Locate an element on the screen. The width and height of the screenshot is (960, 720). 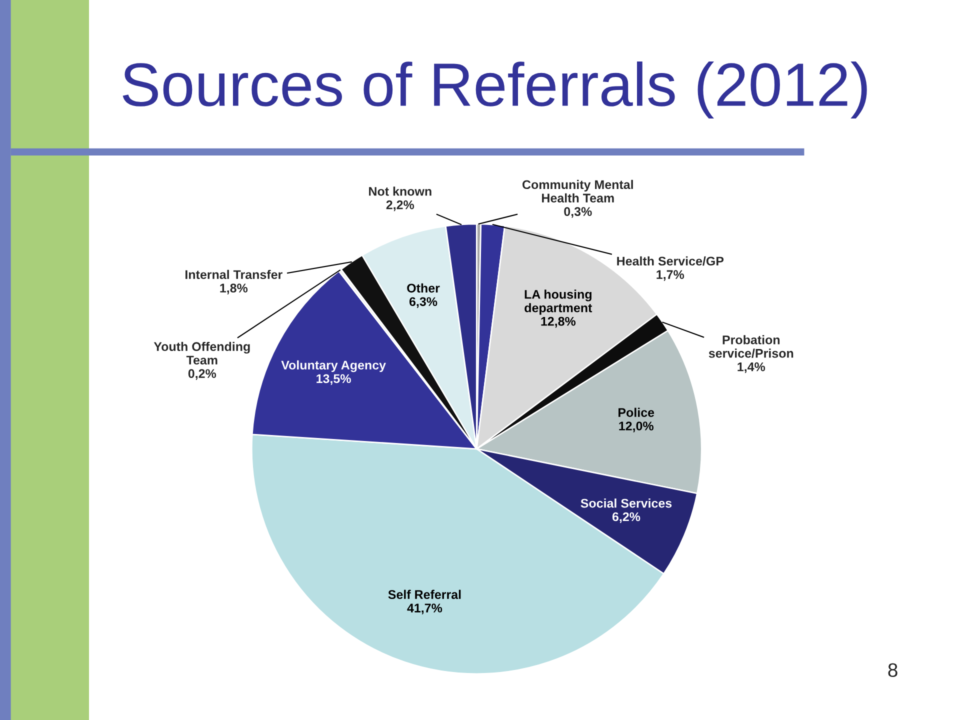
slice-label: Internal Transfer is located at coordinates (234, 275).